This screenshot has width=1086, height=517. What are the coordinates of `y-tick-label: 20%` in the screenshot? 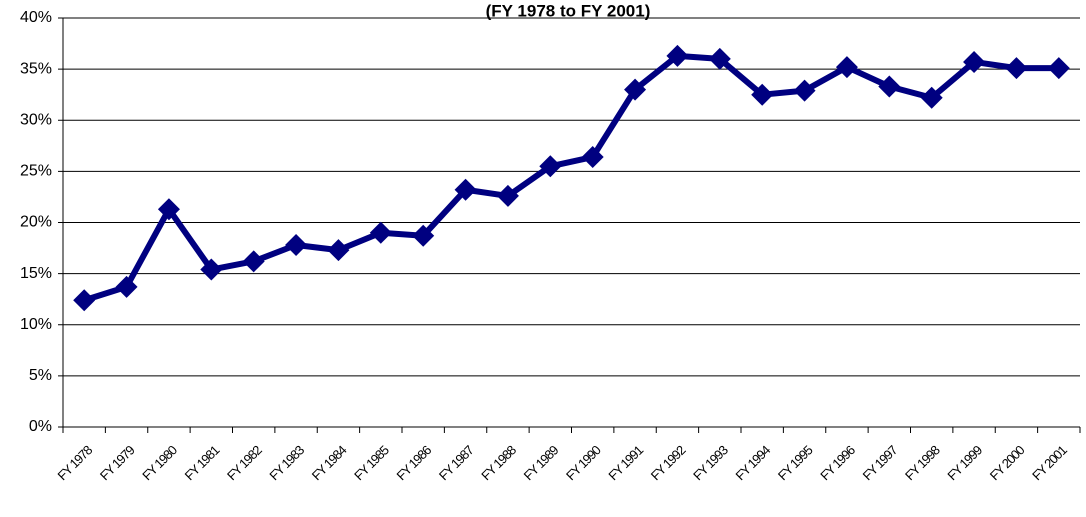 It's located at (36, 222).